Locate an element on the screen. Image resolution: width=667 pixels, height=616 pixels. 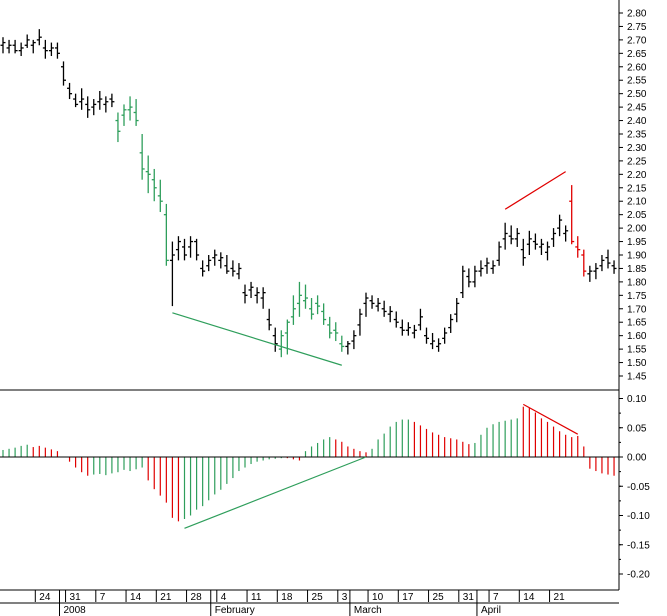
price-y-tick-label: 2.80 is located at coordinates (637, 14).